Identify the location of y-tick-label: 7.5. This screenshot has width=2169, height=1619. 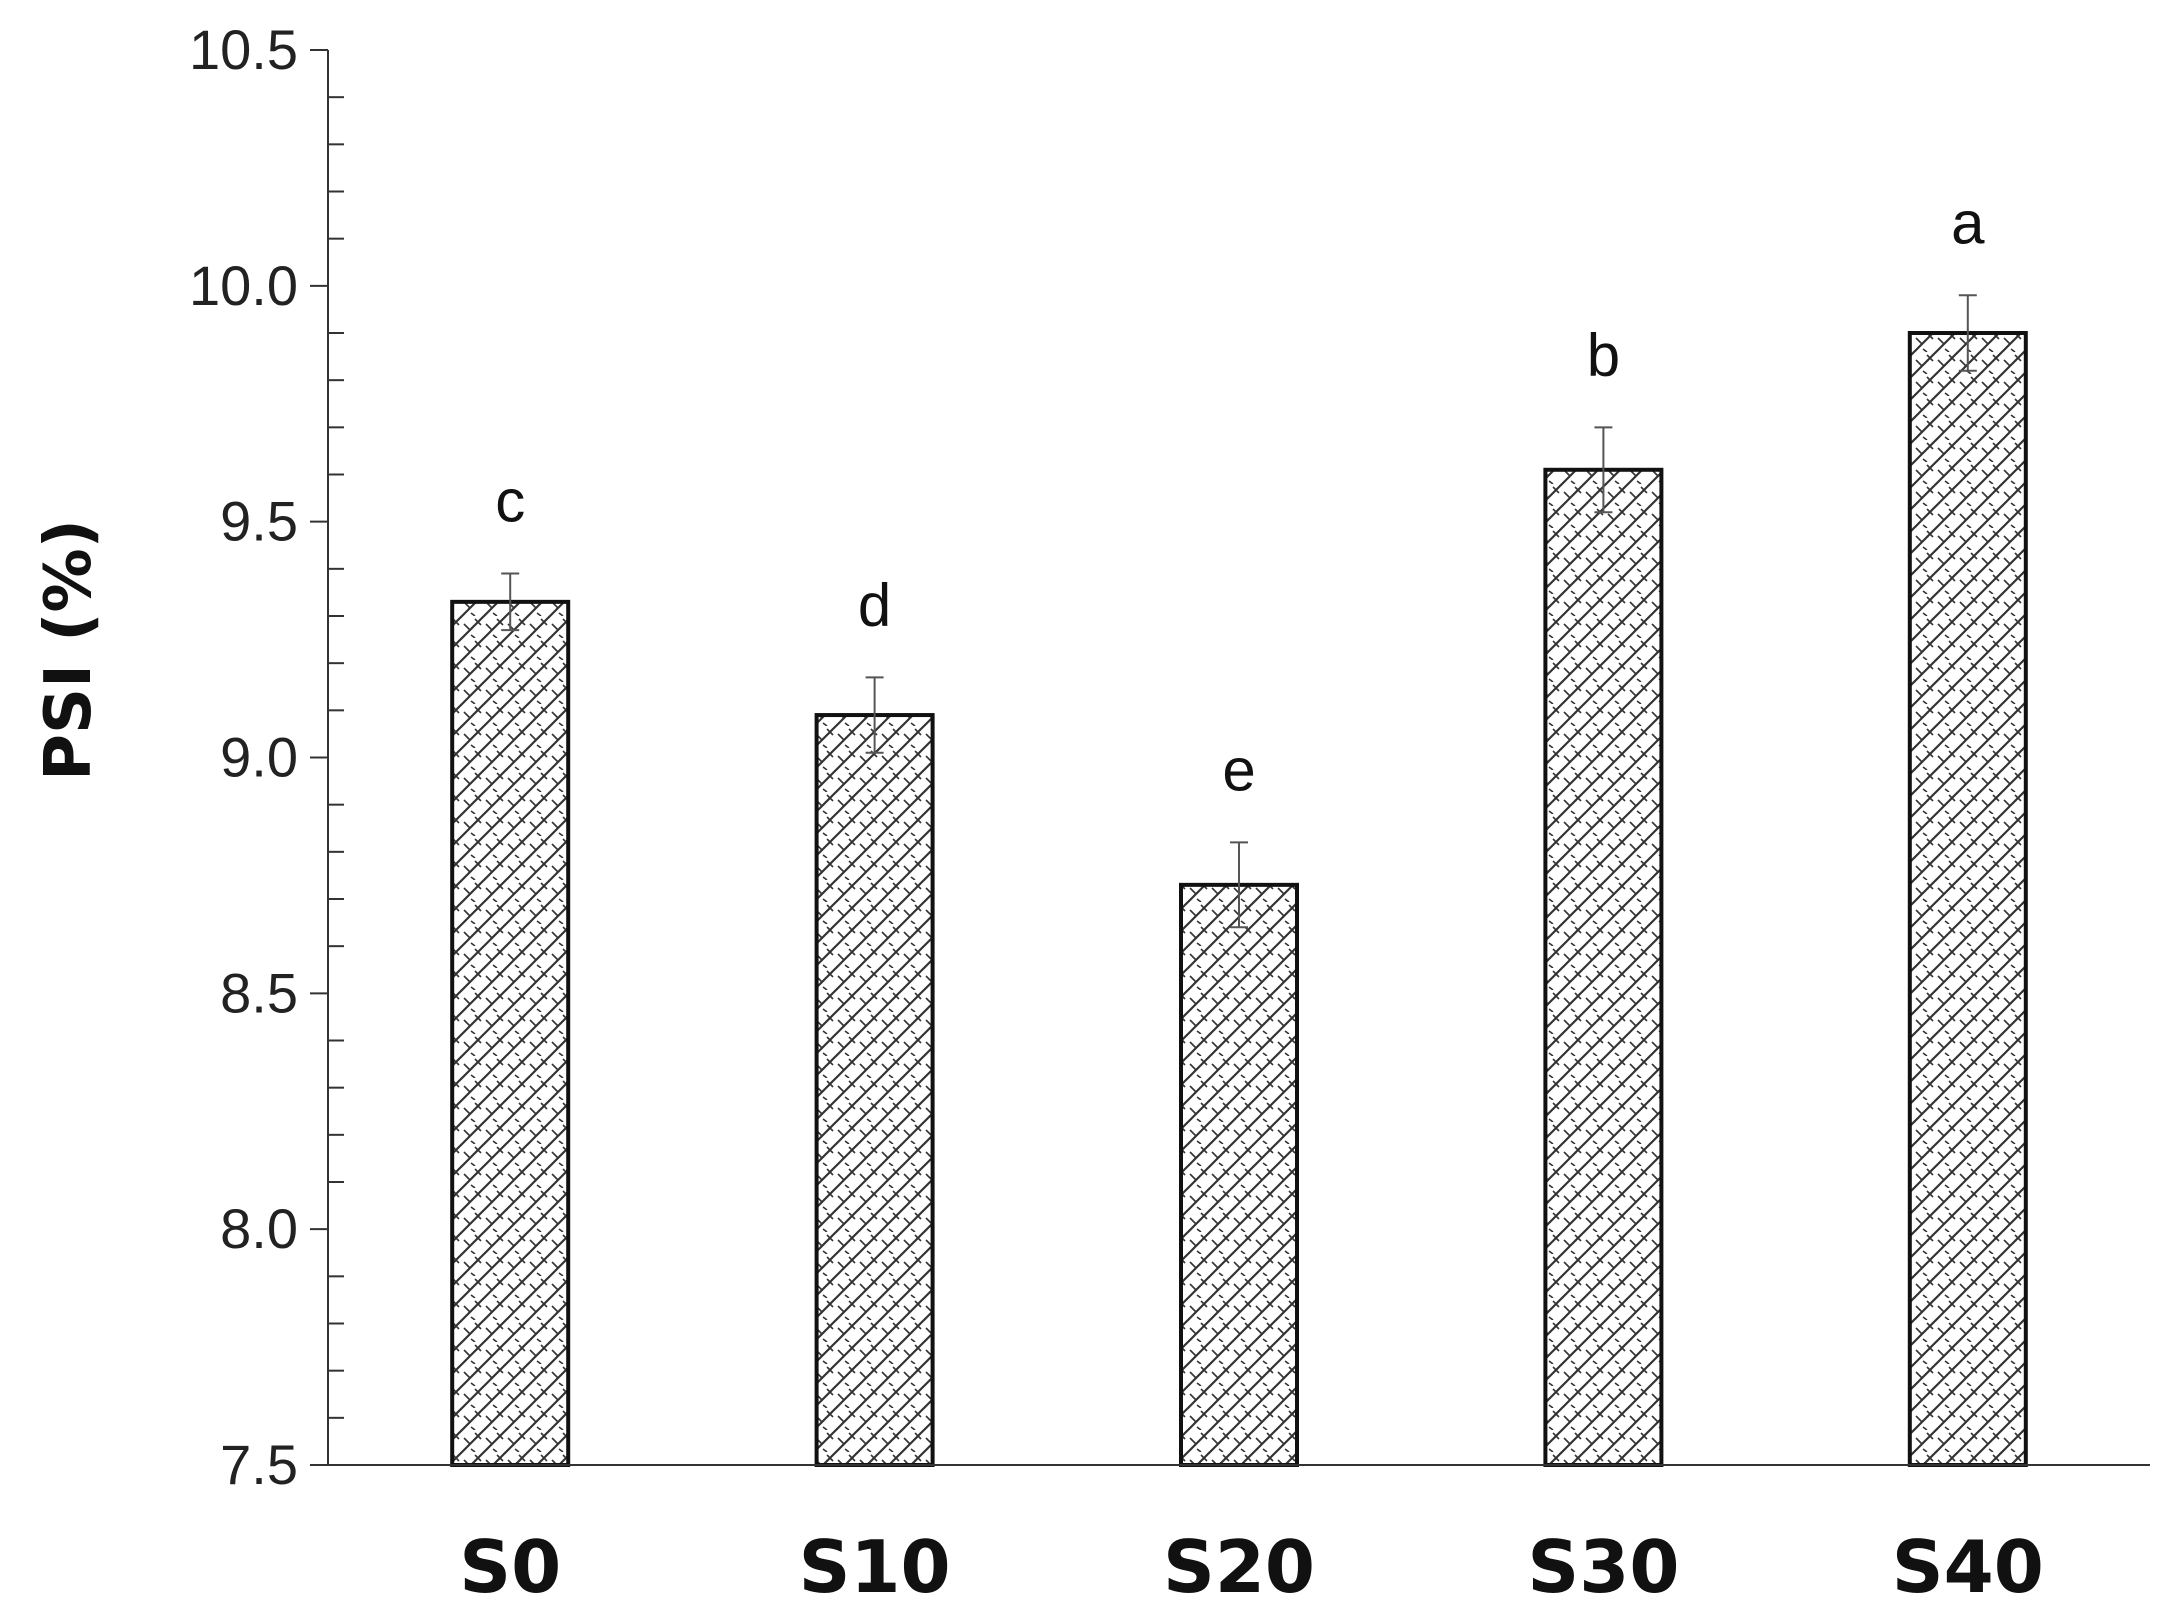
(259, 1464).